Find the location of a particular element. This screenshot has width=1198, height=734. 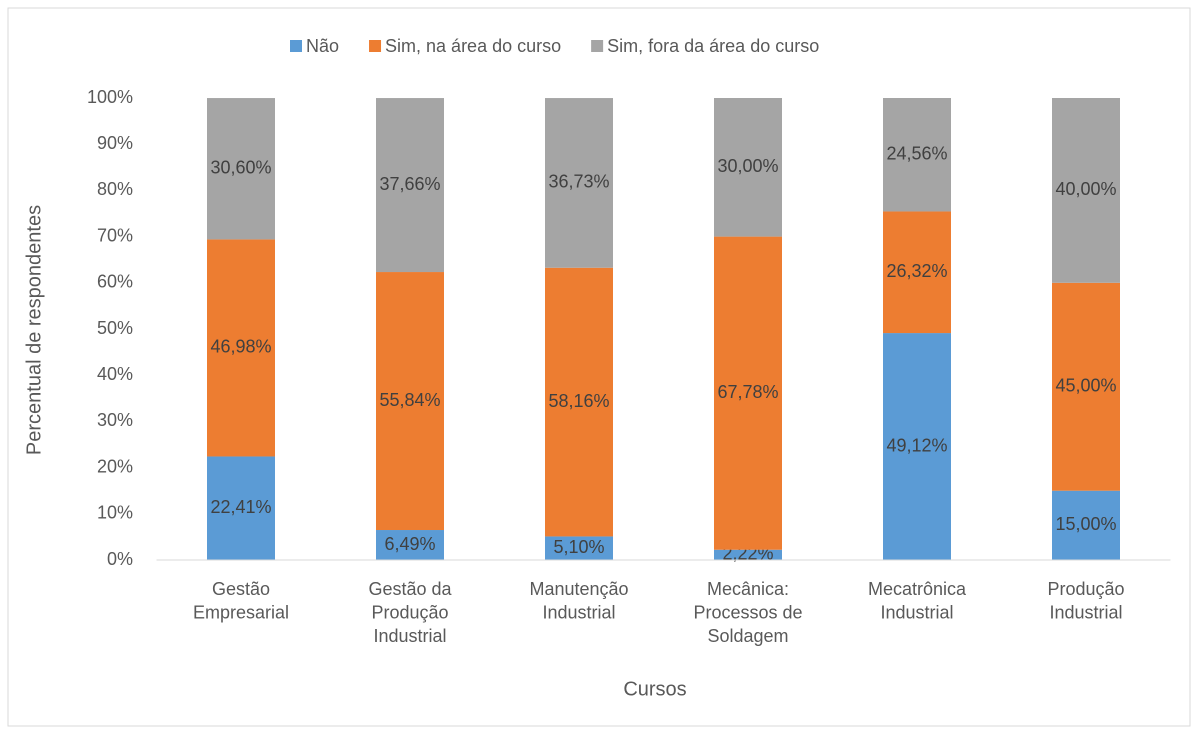

y-tick-label: 0% is located at coordinates (120, 559).